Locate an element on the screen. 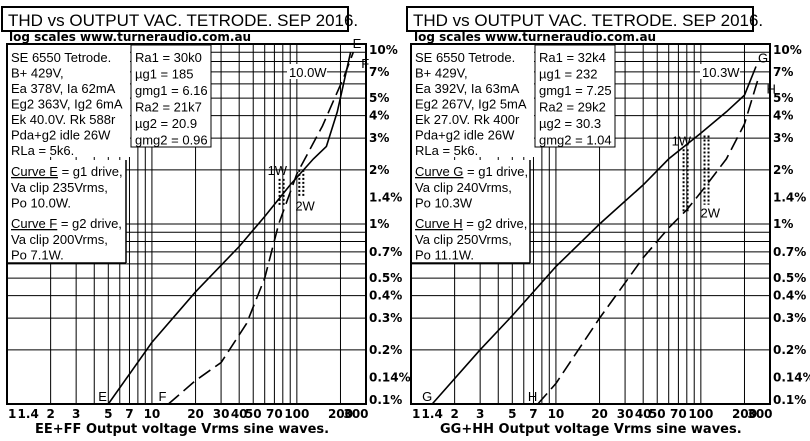  curve-note-name: Curve F is located at coordinates (34, 223).